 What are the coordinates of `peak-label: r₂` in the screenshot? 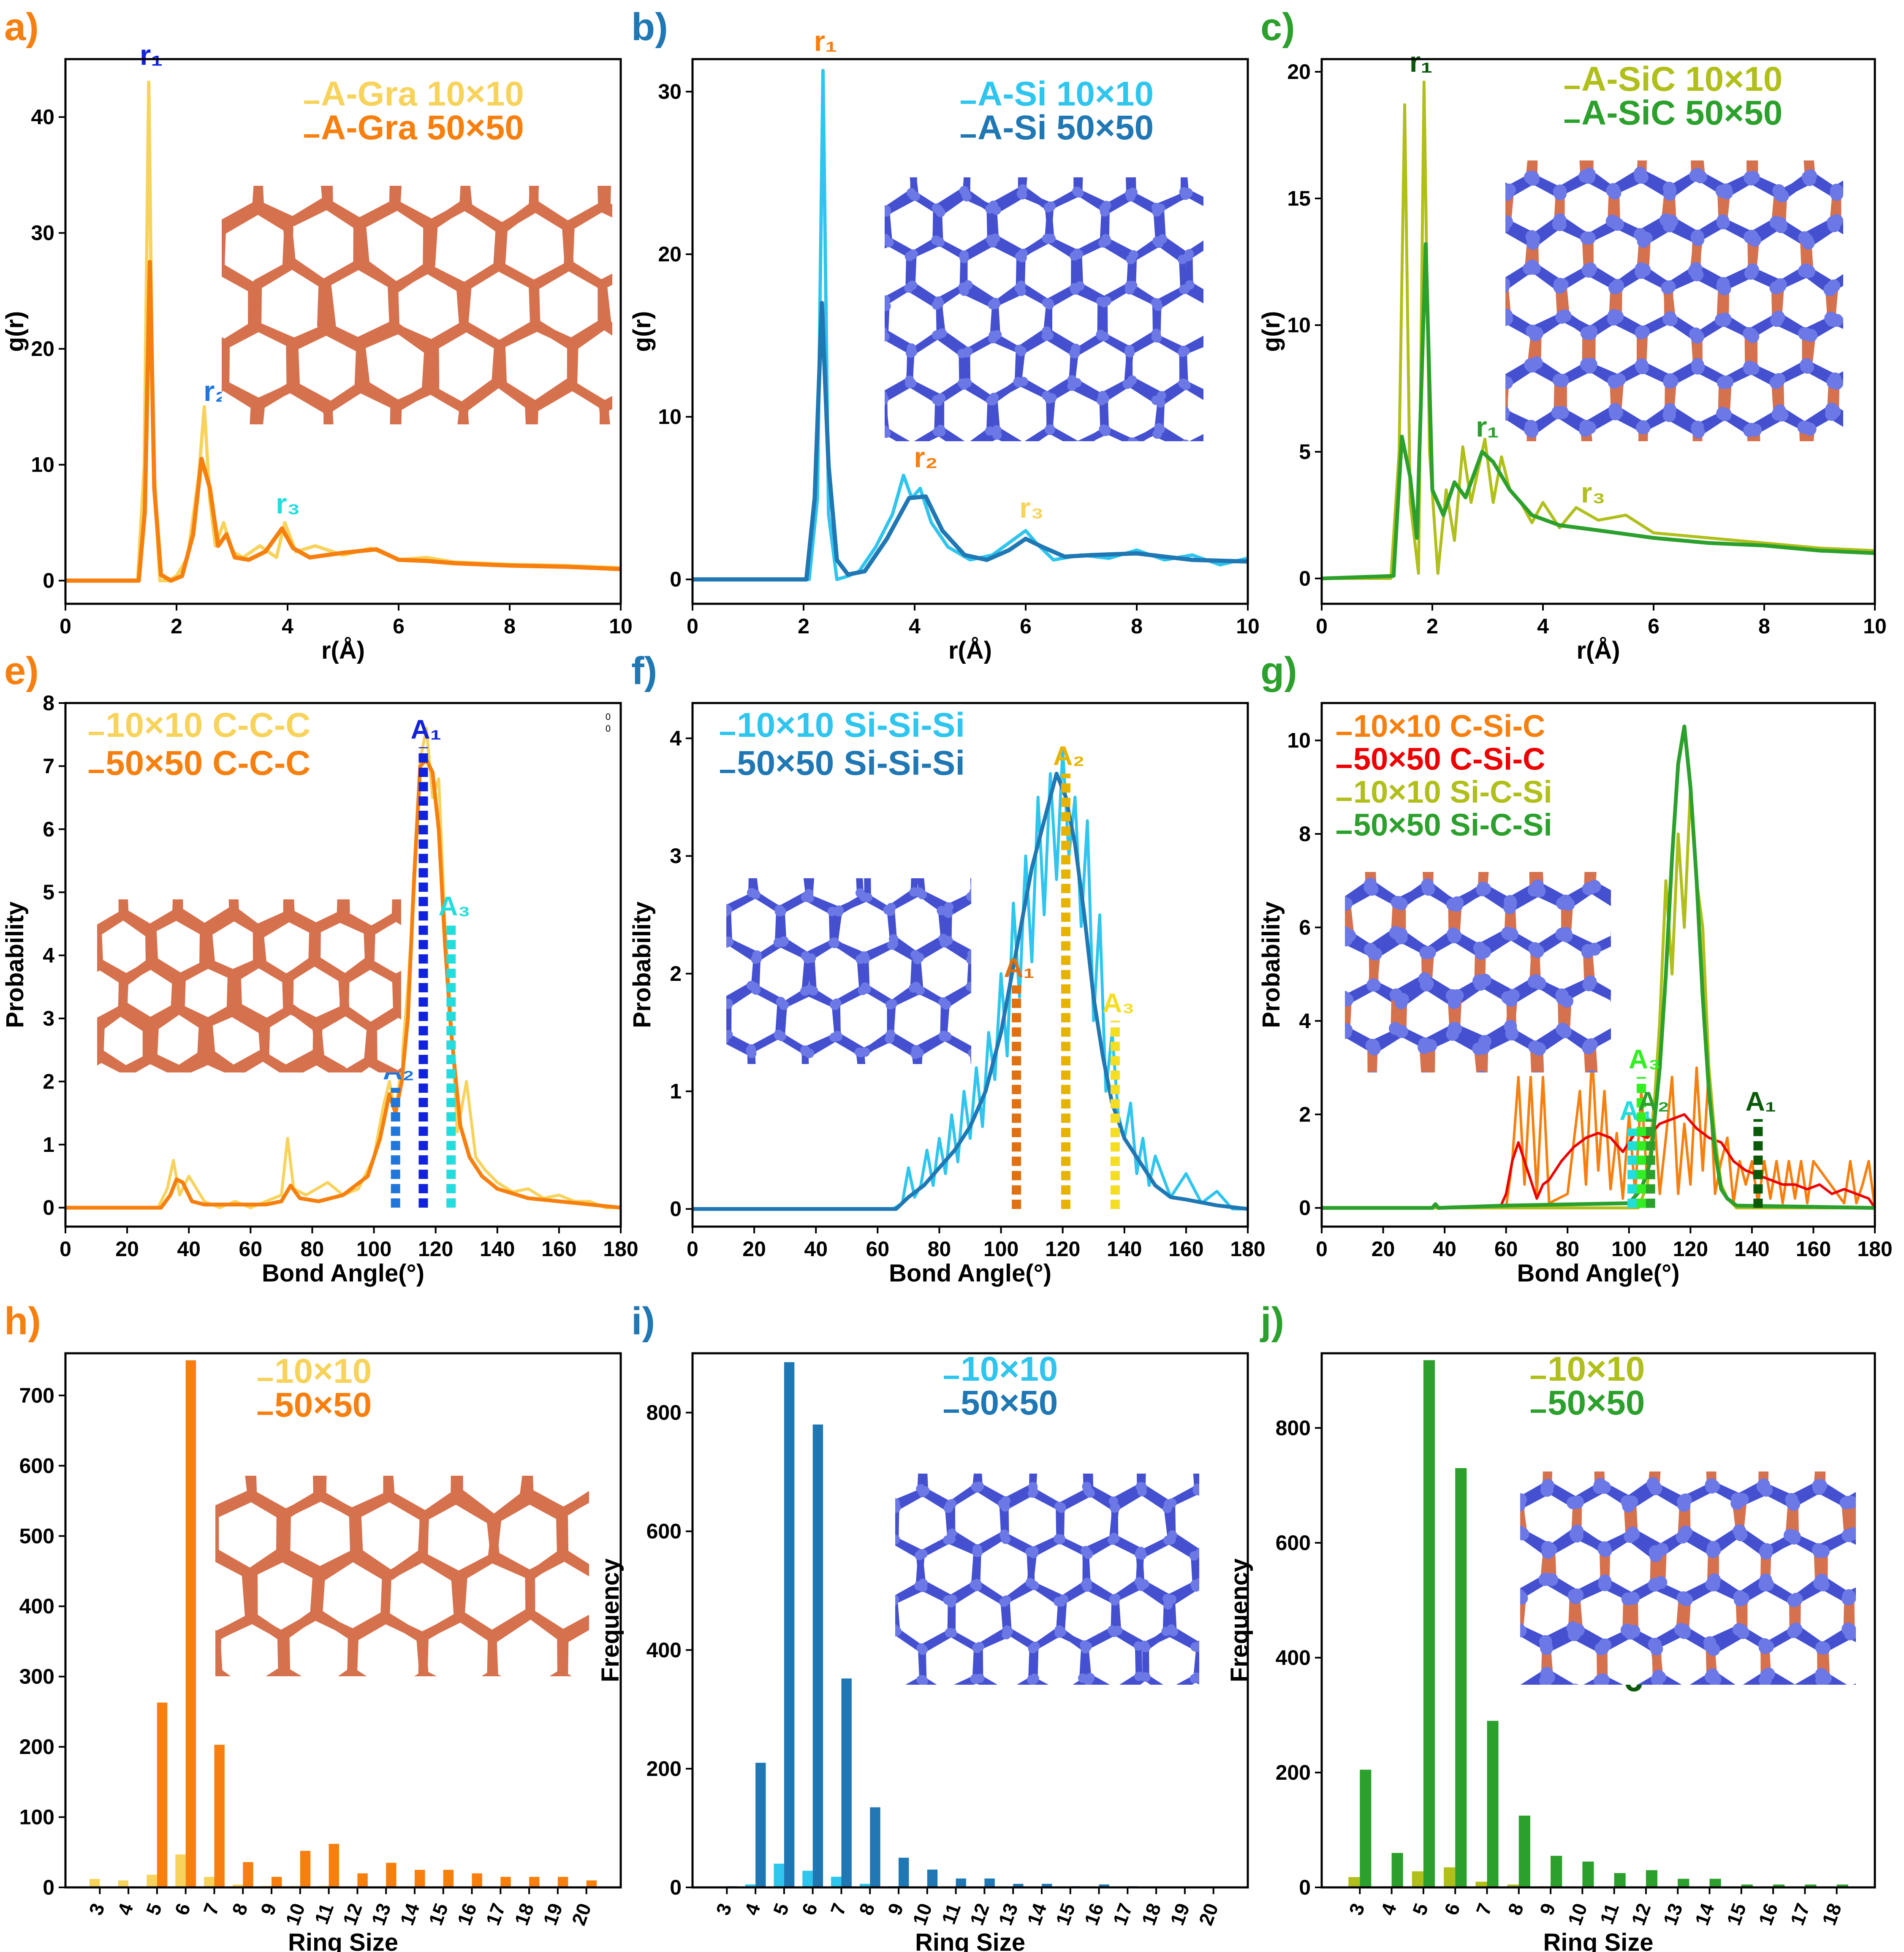 It's located at (926, 458).